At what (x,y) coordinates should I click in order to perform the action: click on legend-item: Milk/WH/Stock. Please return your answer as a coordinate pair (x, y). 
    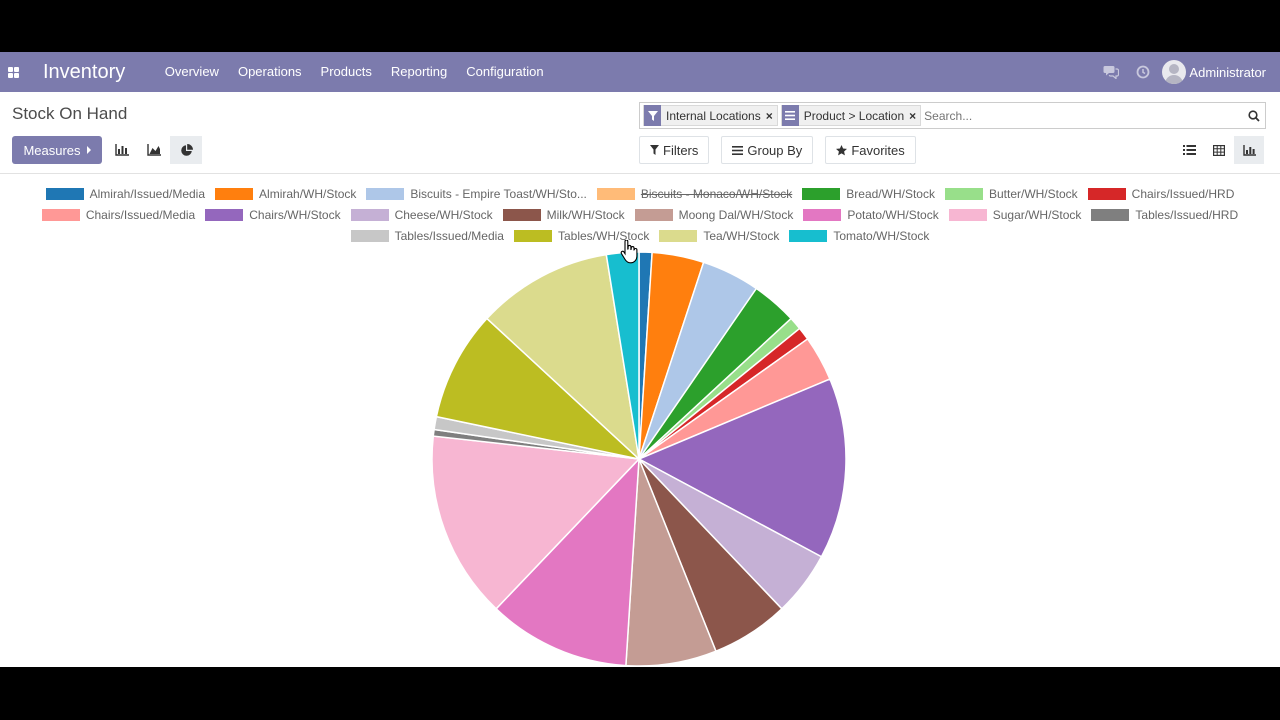
    Looking at the image, I should click on (563, 214).